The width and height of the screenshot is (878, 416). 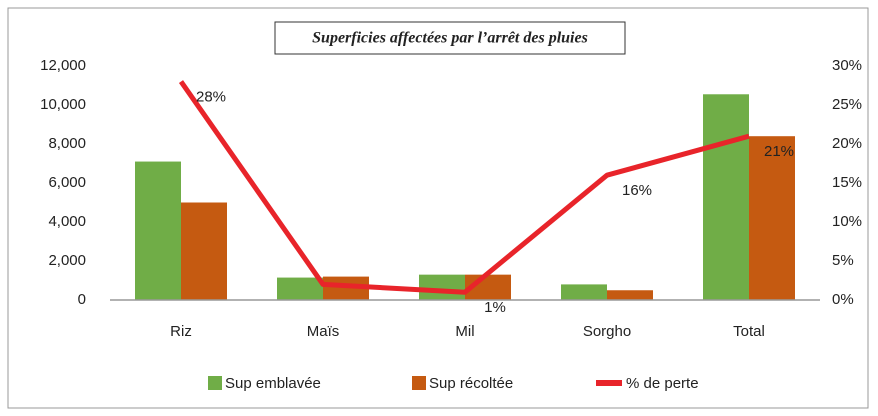 What do you see at coordinates (464, 331) in the screenshot?
I see `x-tick-label: Mil` at bounding box center [464, 331].